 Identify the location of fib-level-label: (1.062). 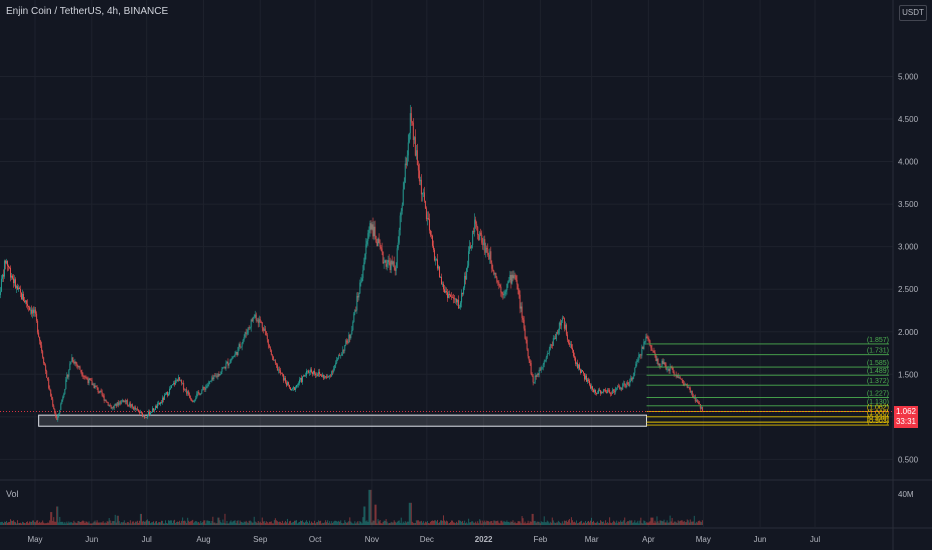
(878, 408).